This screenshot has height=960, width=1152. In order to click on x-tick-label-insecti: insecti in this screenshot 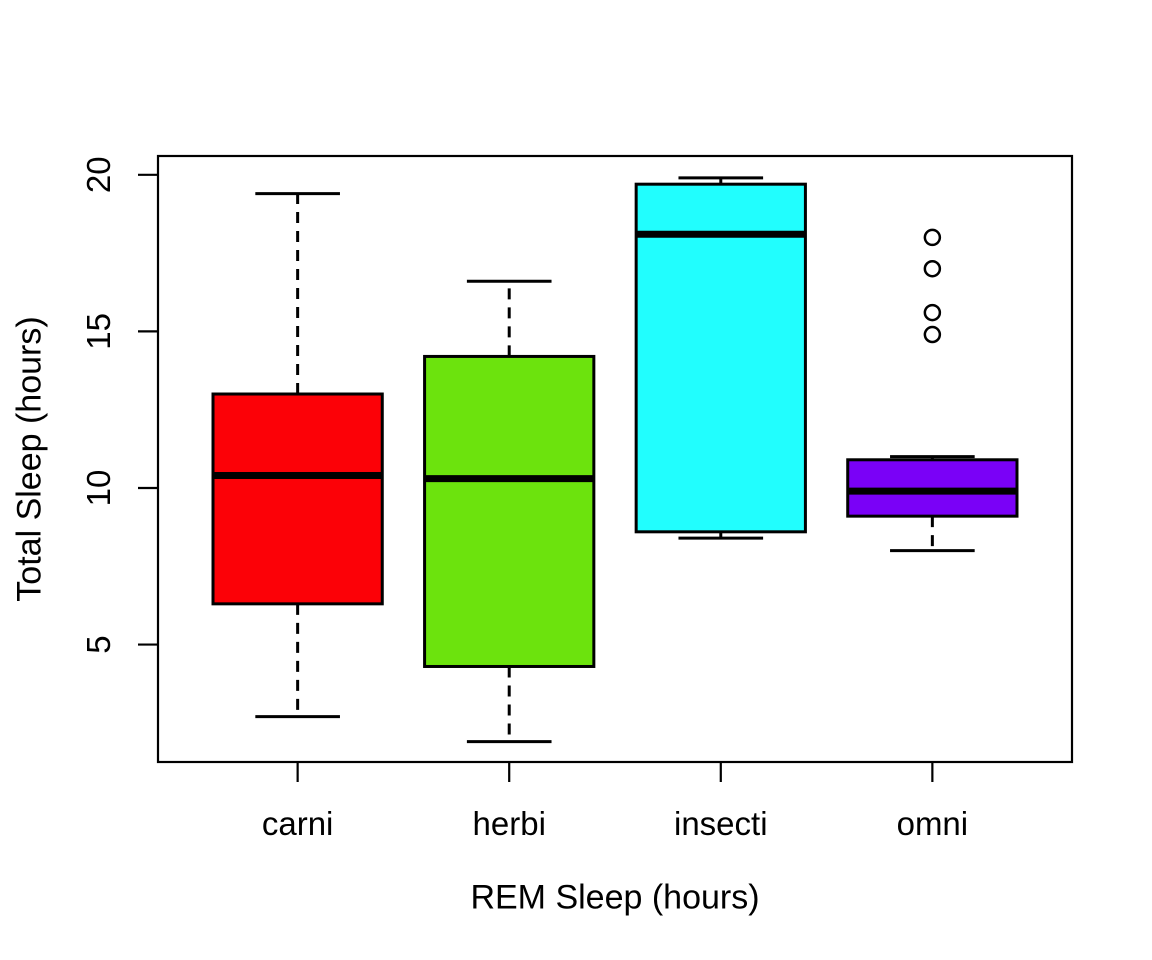, I will do `click(721, 823)`.